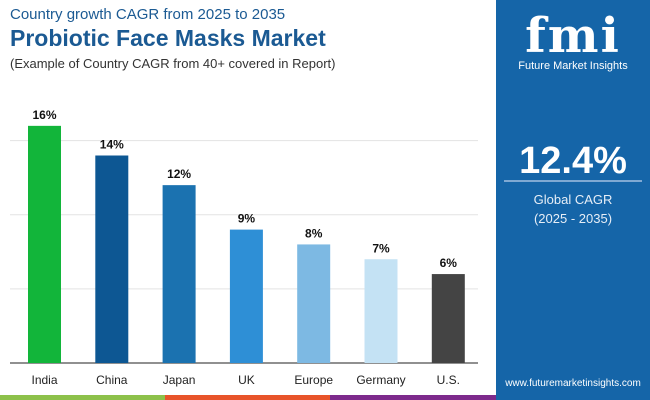 This screenshot has width=650, height=400. Describe the element at coordinates (449, 263) in the screenshot. I see `data-label: 6%` at that location.